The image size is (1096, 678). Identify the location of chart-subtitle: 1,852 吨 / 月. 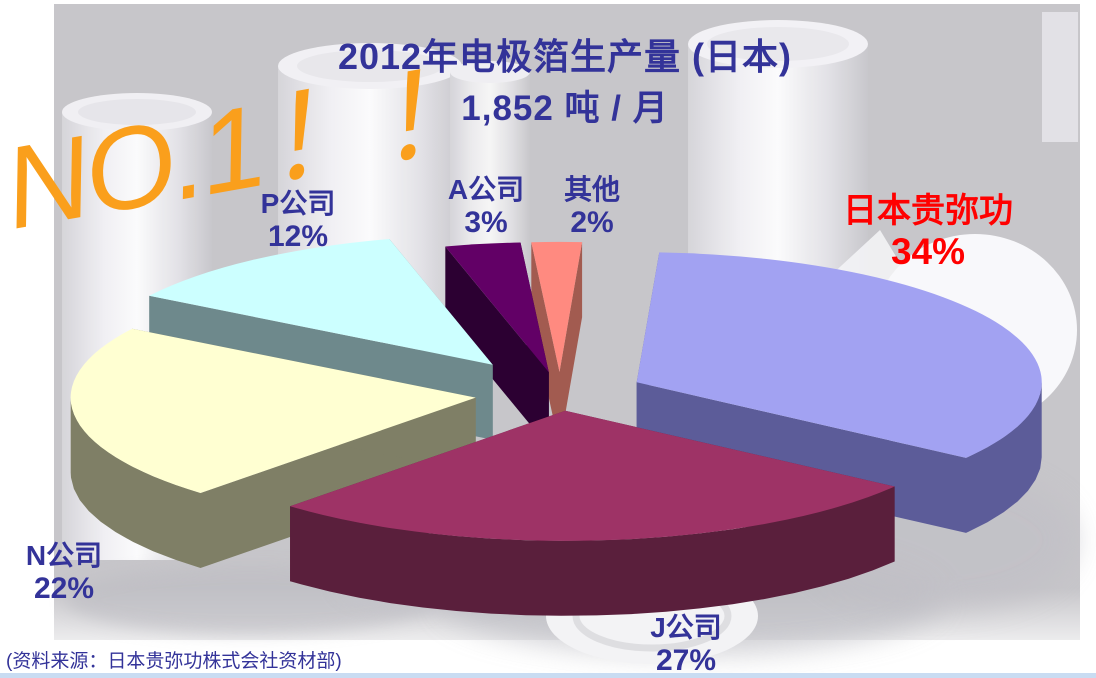
(565, 108).